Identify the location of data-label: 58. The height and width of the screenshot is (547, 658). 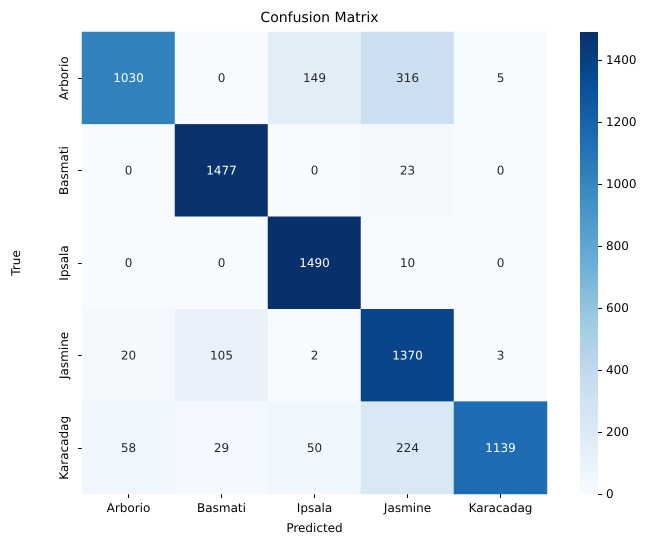
(128, 447).